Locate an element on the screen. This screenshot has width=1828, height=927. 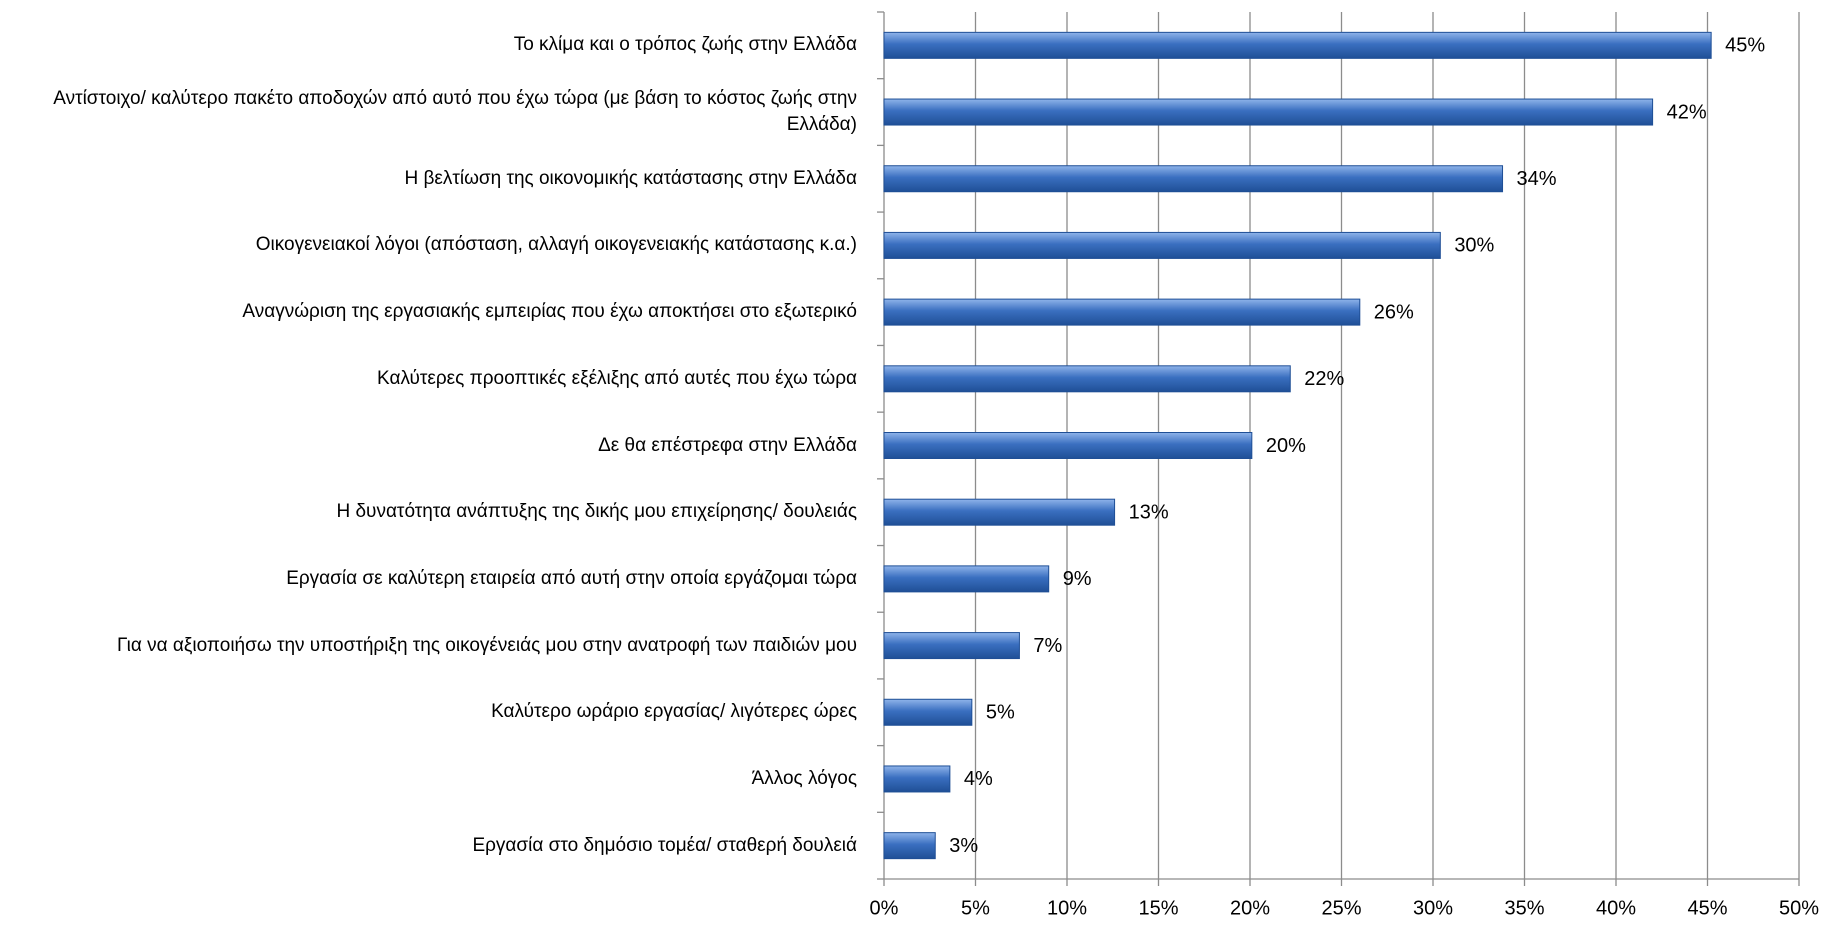
x-tick-label: 15% is located at coordinates (1158, 908).